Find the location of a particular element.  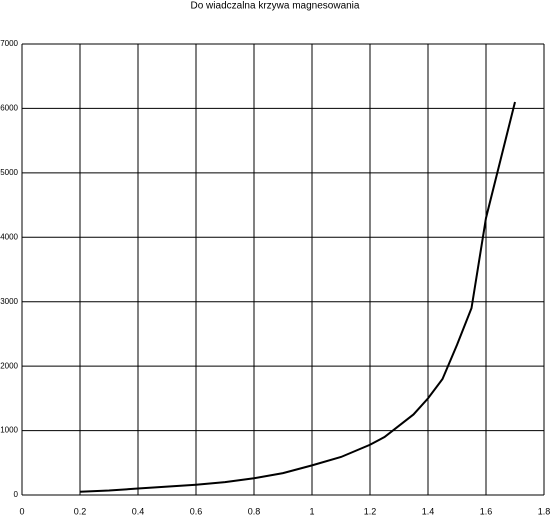

y-tick-label: 6000 is located at coordinates (9, 108).